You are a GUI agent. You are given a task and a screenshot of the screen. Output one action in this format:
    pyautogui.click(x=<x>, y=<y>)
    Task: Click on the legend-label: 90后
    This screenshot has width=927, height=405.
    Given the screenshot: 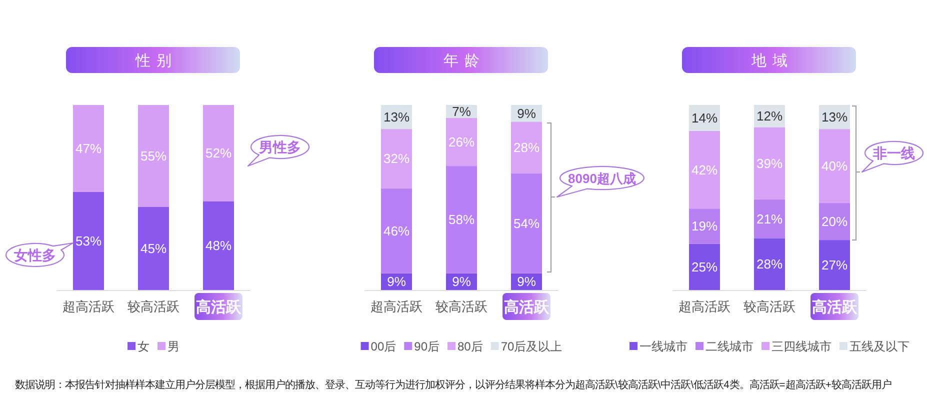 What is the action you would take?
    pyautogui.click(x=427, y=347)
    